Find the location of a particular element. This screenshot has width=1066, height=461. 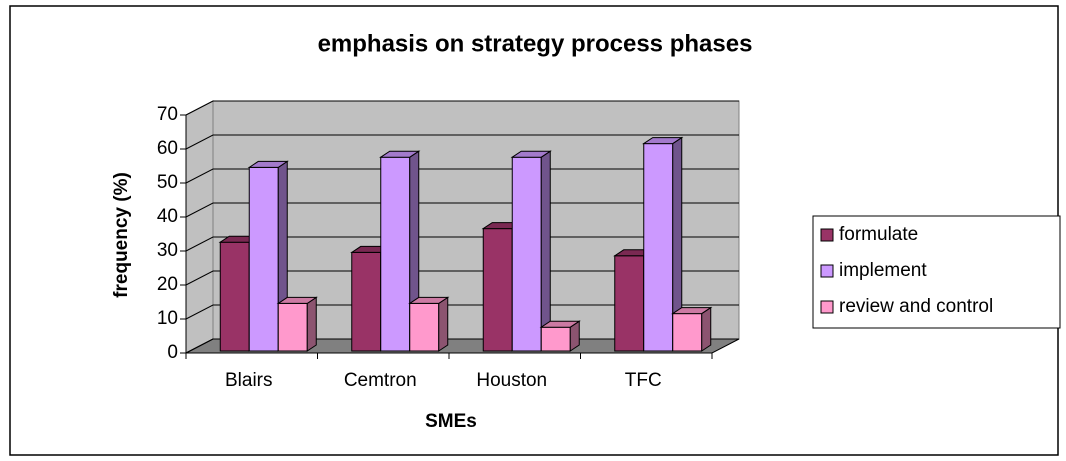

side-wall is located at coordinates (199, 227).